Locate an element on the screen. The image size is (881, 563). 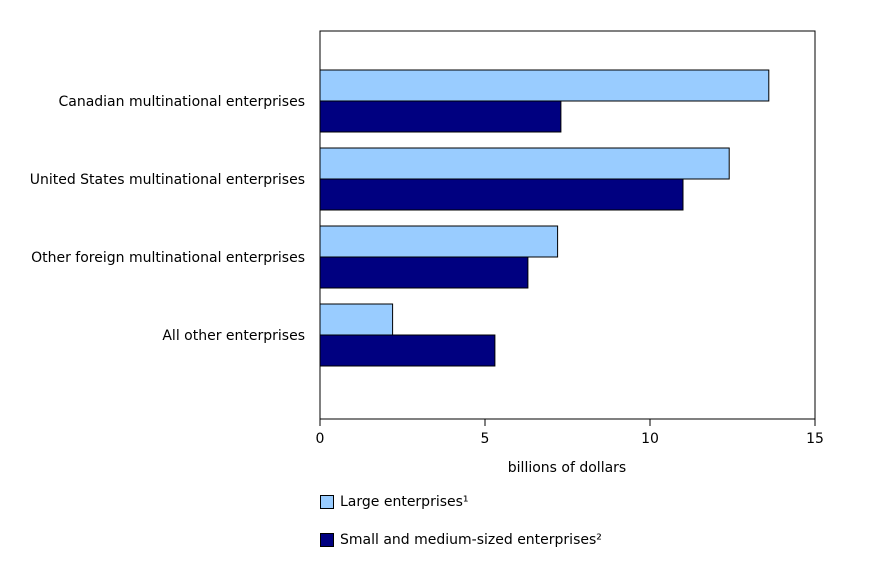
category-label-2: Other foreign multinational enterprises is located at coordinates (168, 258).